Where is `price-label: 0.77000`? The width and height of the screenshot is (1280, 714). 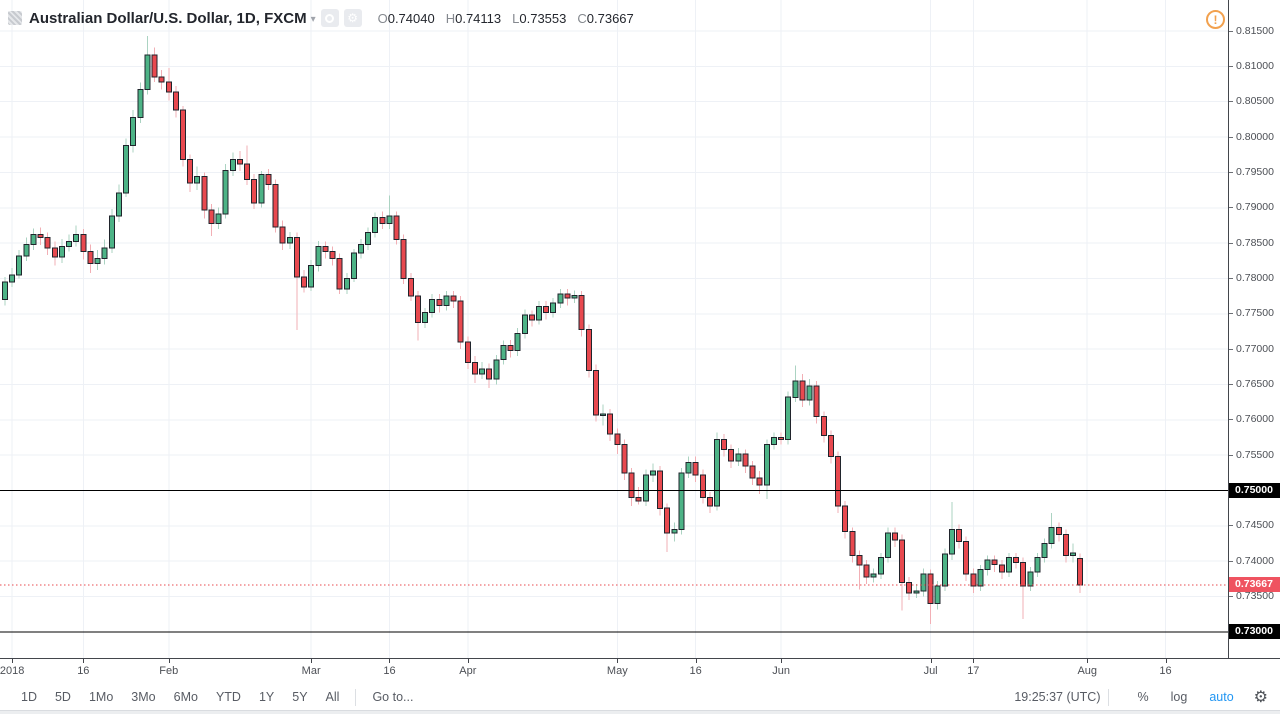
price-label: 0.77000 is located at coordinates (1251, 348).